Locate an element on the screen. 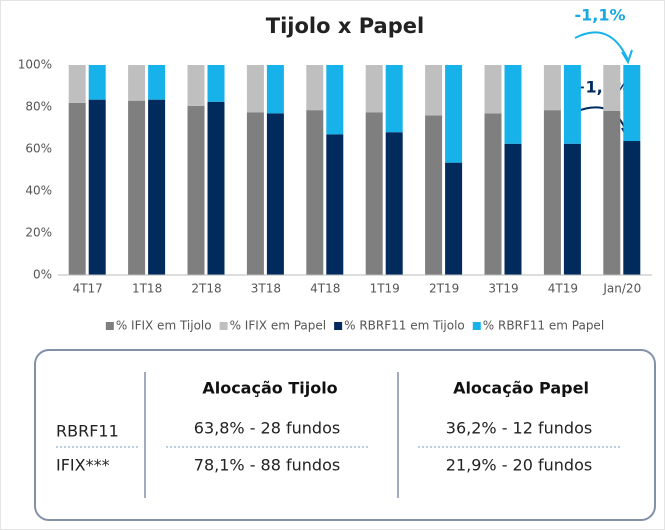 The height and width of the screenshot is (530, 665). cell: 78,1% - 88 fundos is located at coordinates (267, 465).